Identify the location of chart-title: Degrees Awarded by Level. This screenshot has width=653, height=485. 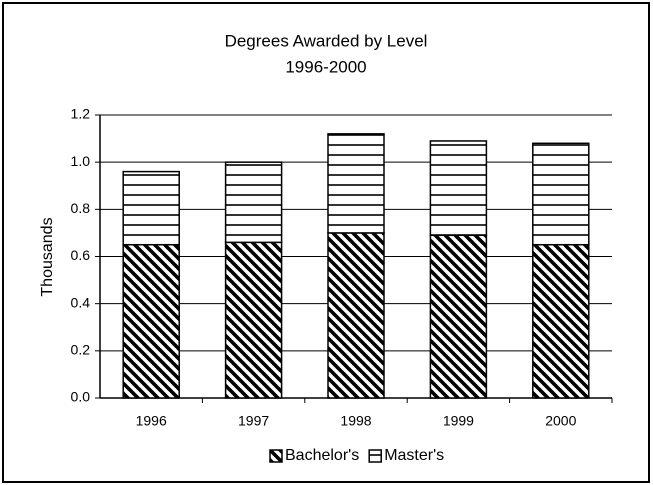
(326, 40).